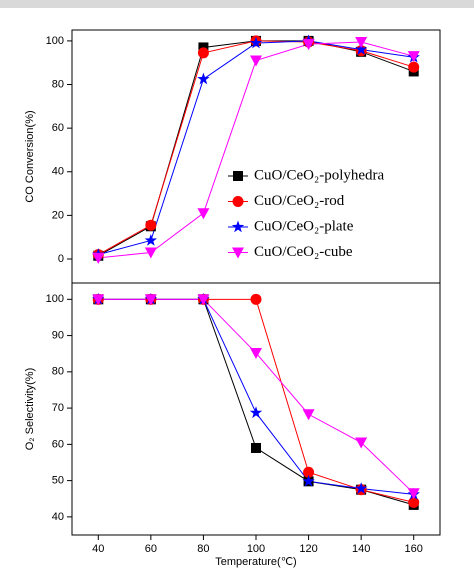 This screenshot has width=474, height=571. I want to click on y-tick-label: 0, so click(61, 259).